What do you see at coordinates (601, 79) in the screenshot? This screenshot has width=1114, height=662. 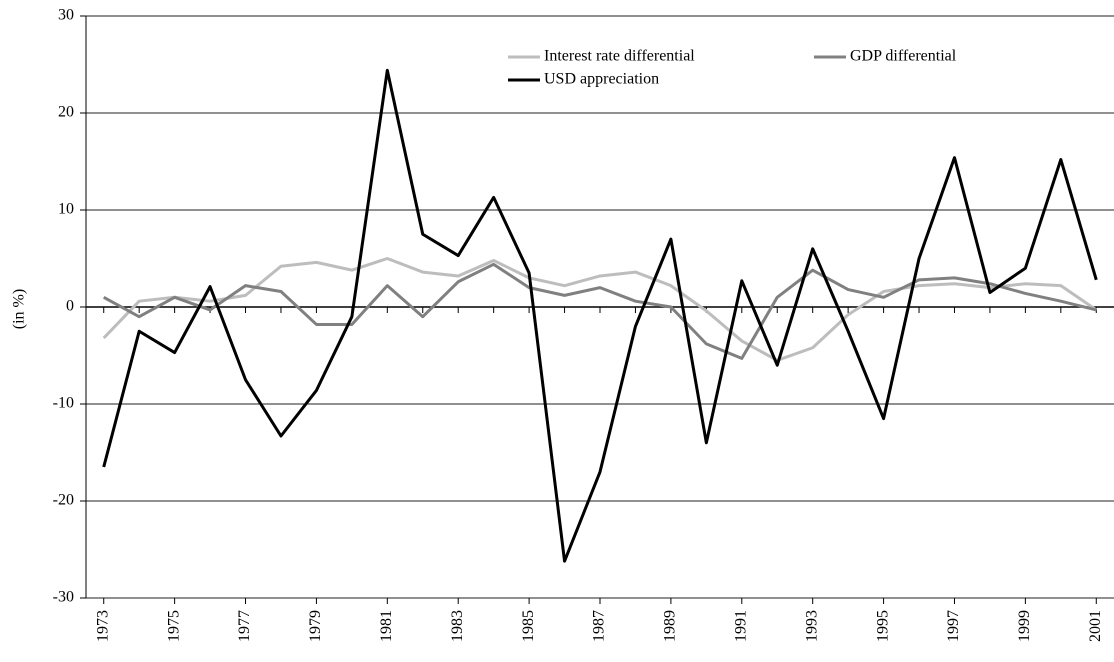 I see `legend-label: USD appreciation` at bounding box center [601, 79].